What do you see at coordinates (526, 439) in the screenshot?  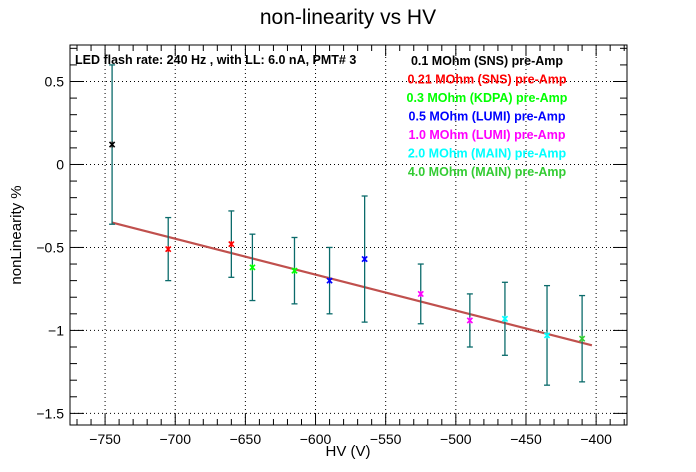 I see `x-tick-label: −450` at bounding box center [526, 439].